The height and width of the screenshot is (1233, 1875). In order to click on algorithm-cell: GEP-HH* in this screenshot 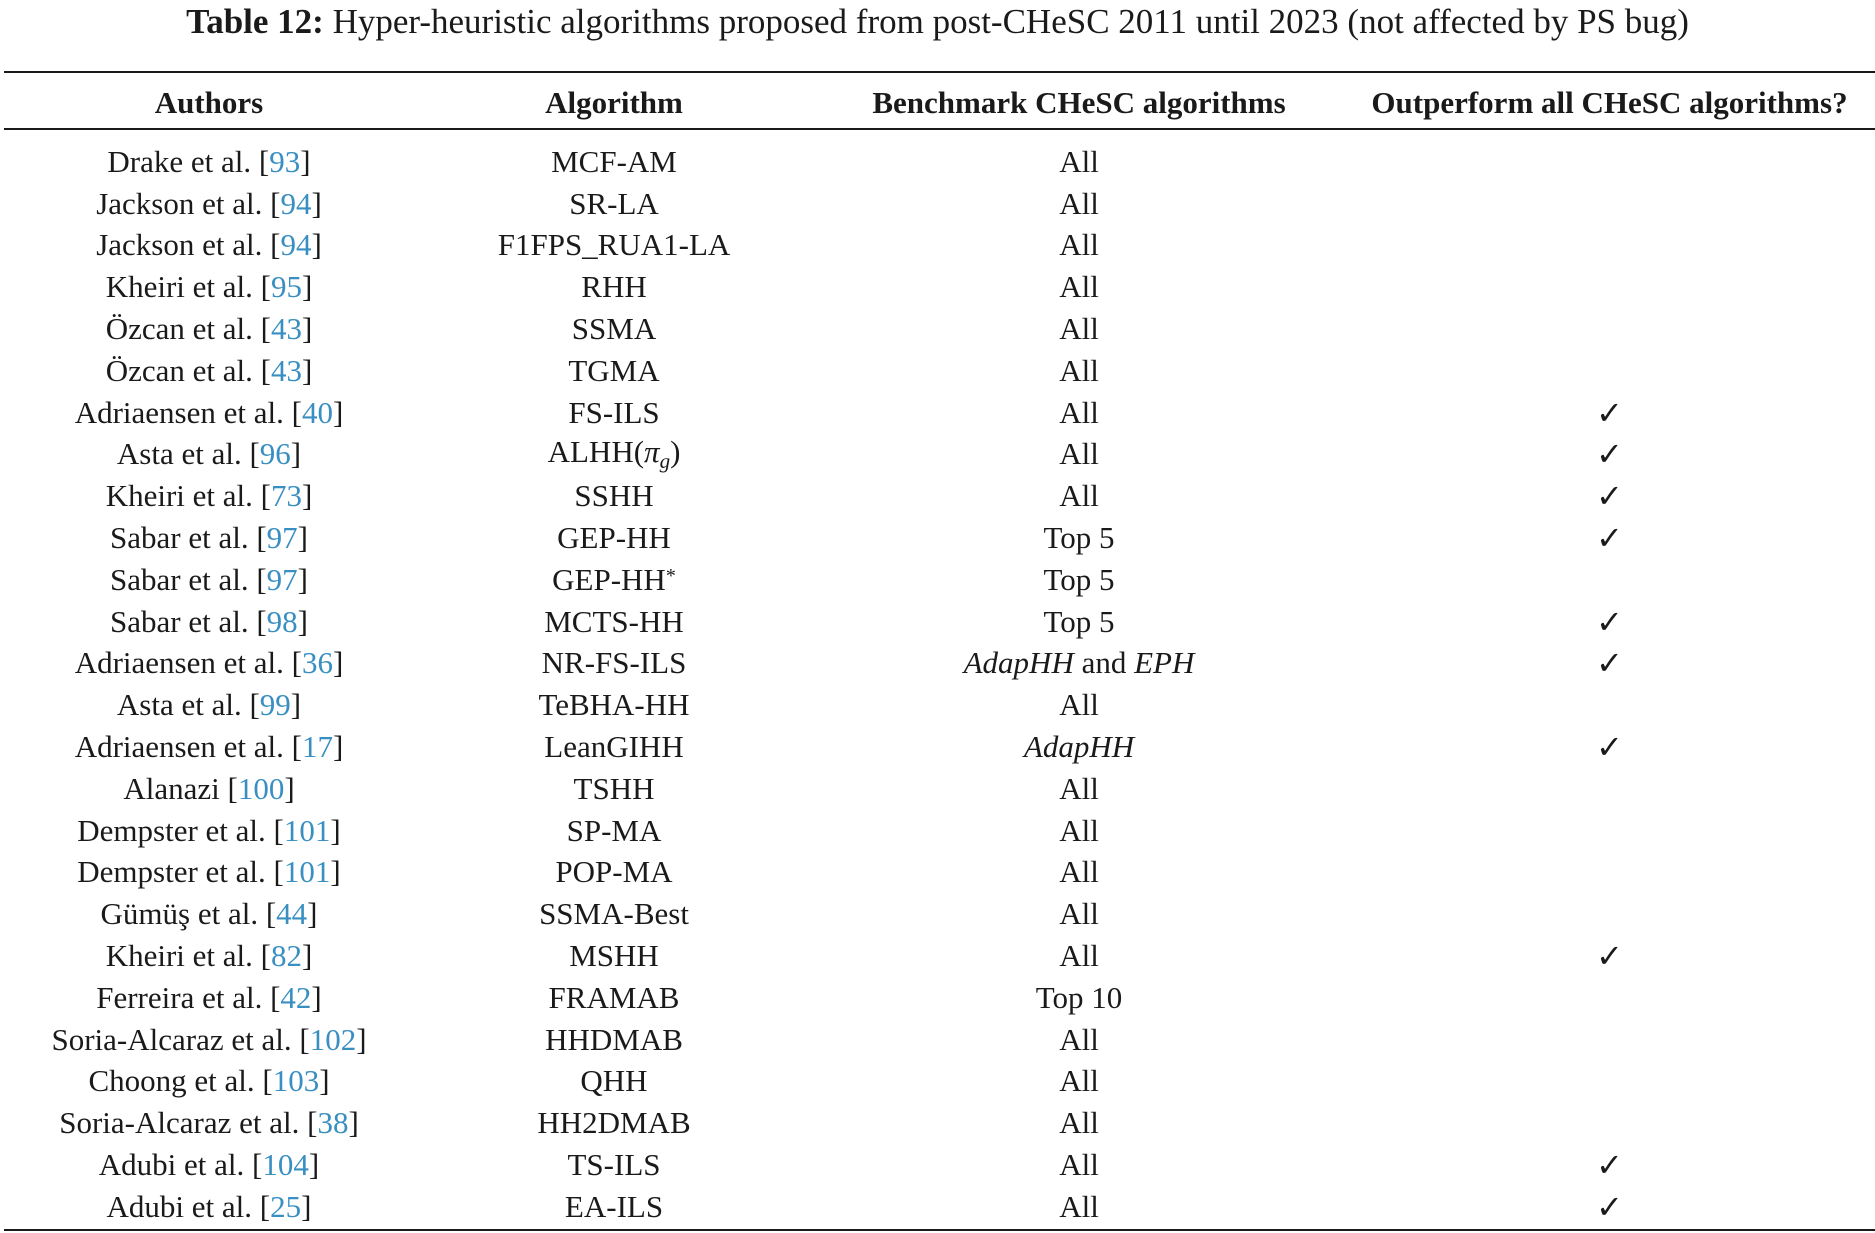, I will do `click(614, 580)`.